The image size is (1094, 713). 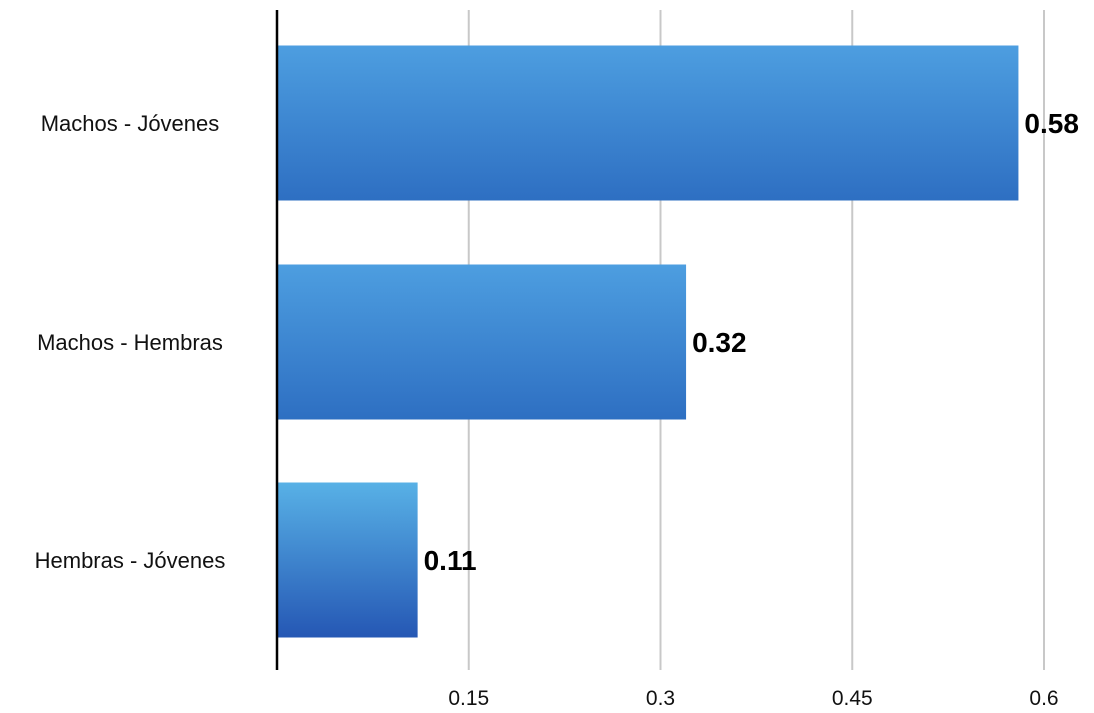 What do you see at coordinates (130, 342) in the screenshot?
I see `category-label: Machos - Hembras` at bounding box center [130, 342].